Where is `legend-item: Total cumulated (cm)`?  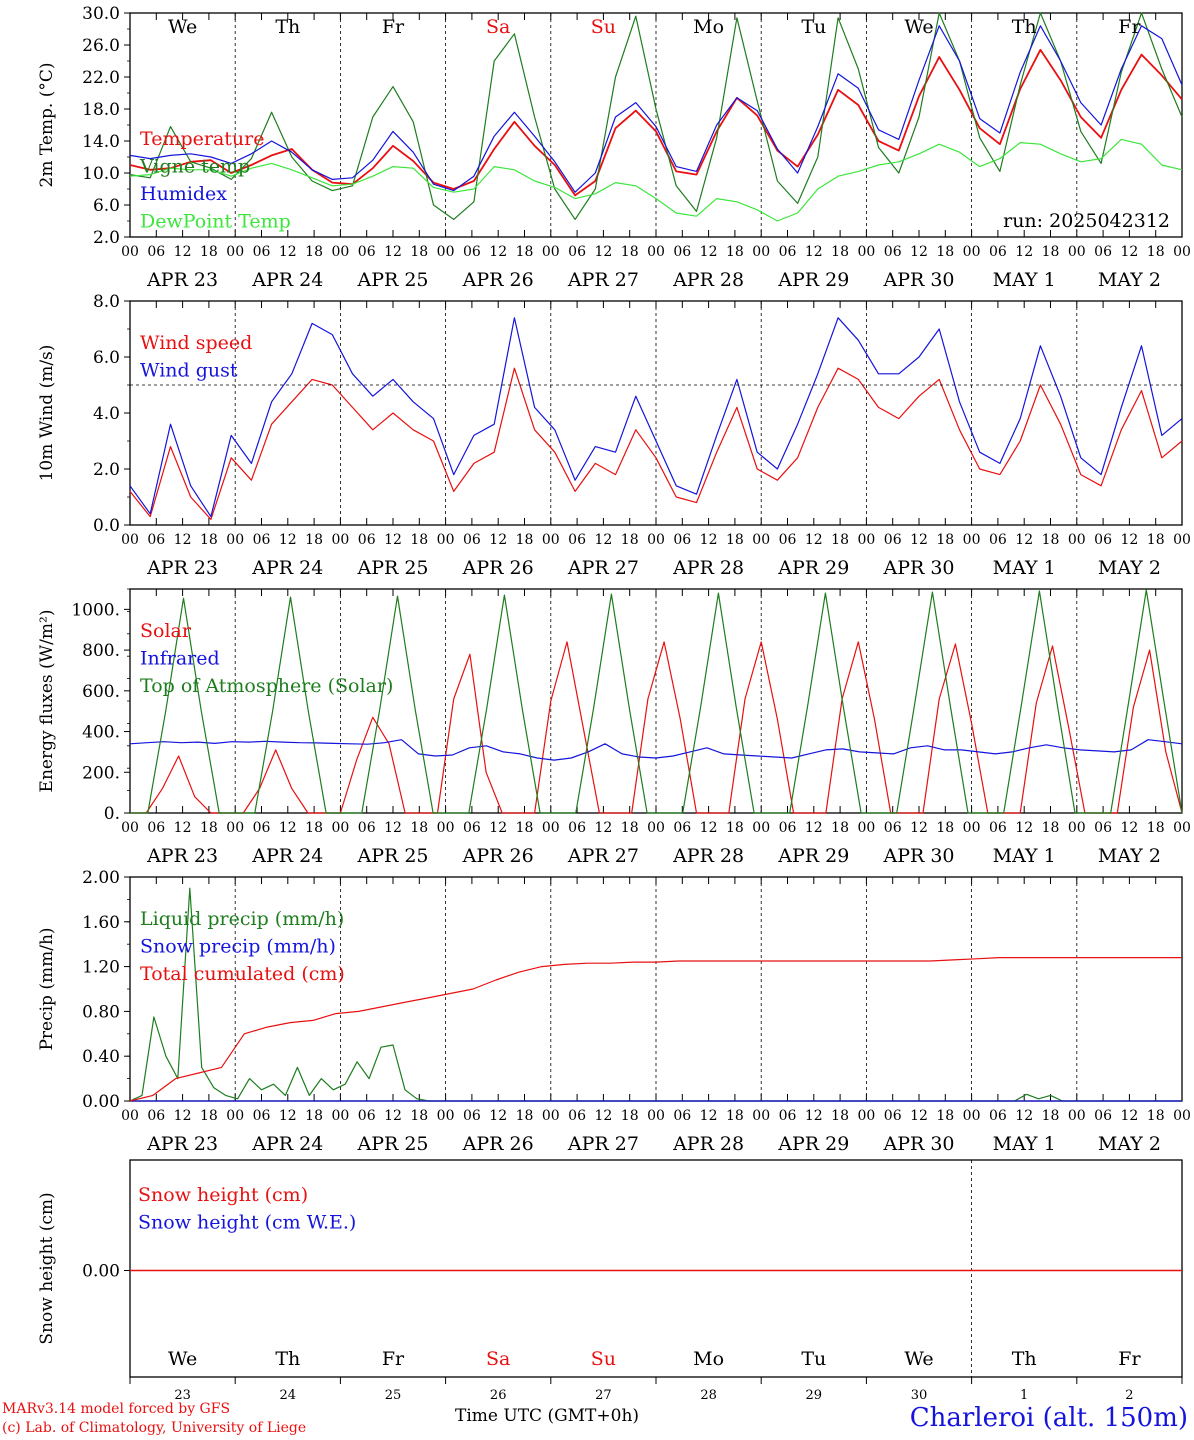 legend-item: Total cumulated (cm) is located at coordinates (242, 974).